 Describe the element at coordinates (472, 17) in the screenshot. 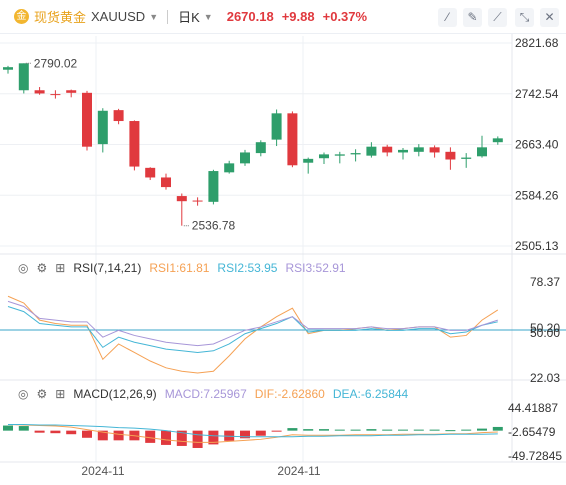

I see `pencil-icon: ✎` at that location.